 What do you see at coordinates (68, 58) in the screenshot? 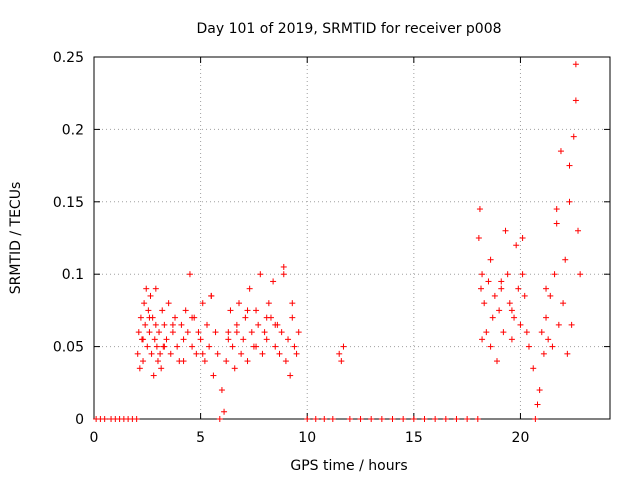
I see `y-tick-label: 0.25` at bounding box center [68, 58].